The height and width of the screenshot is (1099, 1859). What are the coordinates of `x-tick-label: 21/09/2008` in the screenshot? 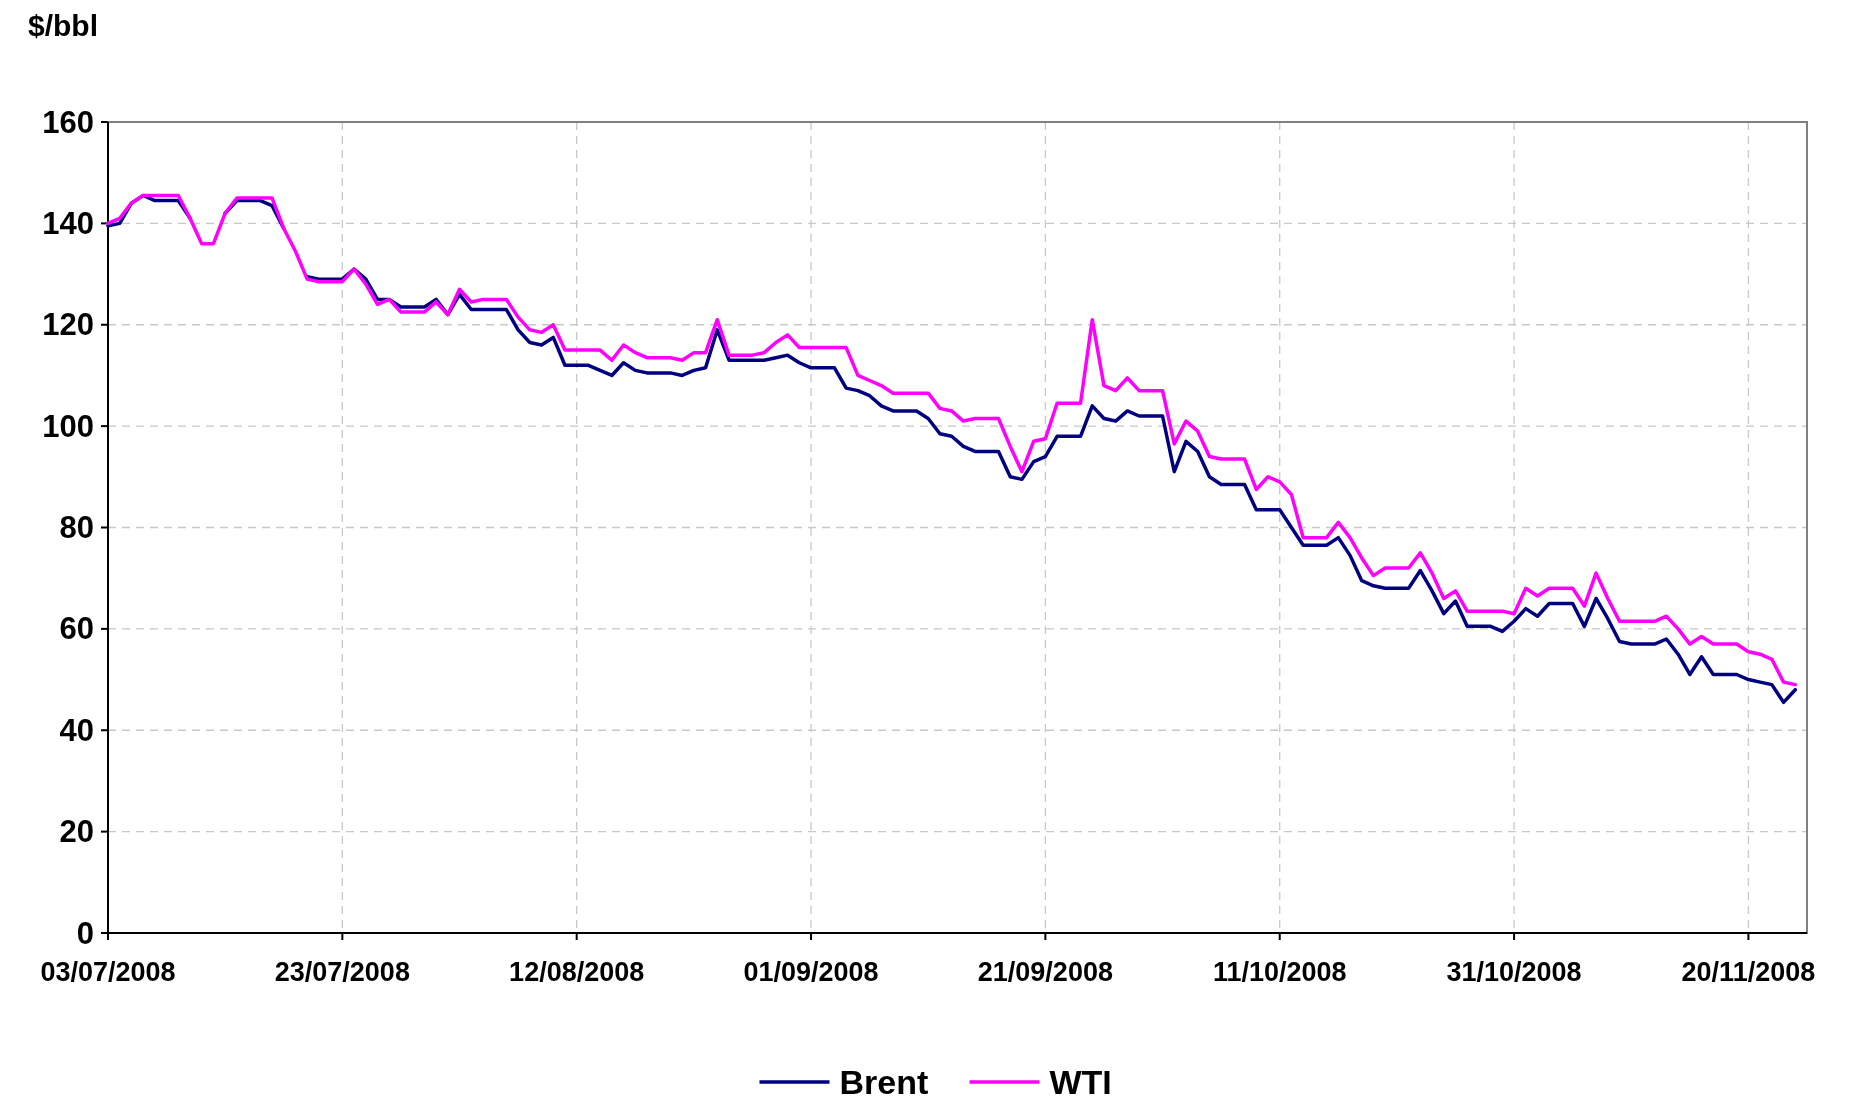 It's located at (1045, 972).